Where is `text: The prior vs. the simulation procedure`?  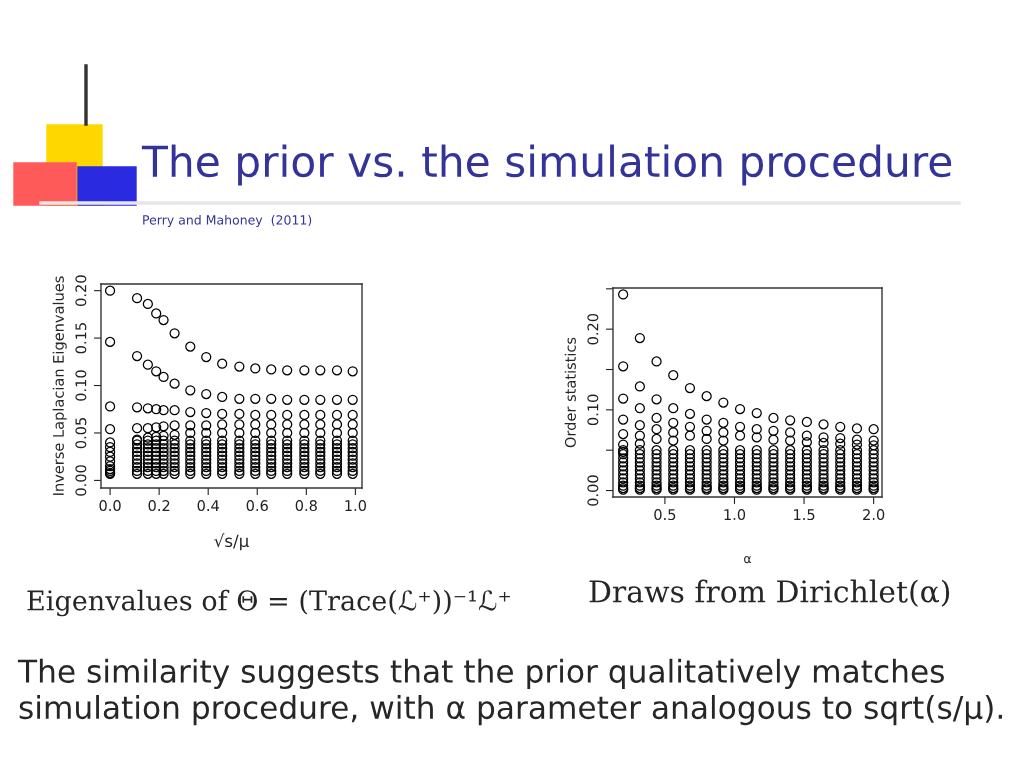
text: The prior vs. the simulation procedure is located at coordinates (546, 165).